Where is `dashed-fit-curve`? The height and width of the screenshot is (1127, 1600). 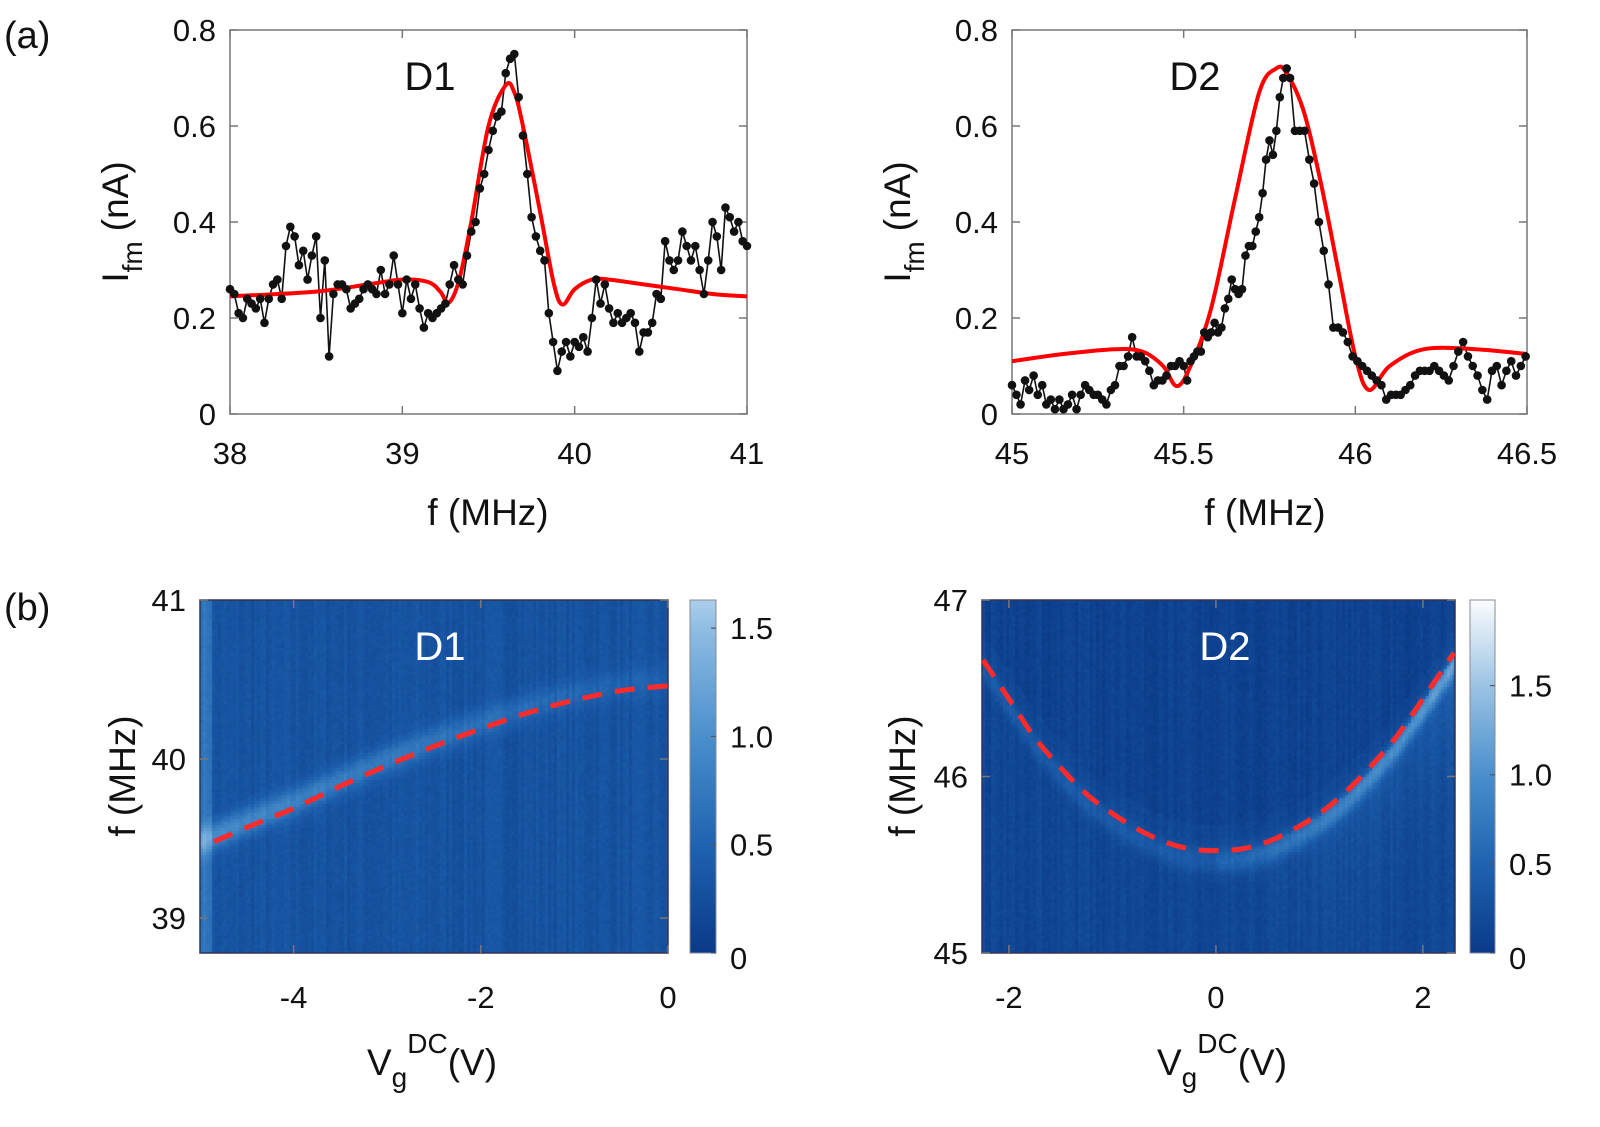
dashed-fit-curve is located at coordinates (1218, 752).